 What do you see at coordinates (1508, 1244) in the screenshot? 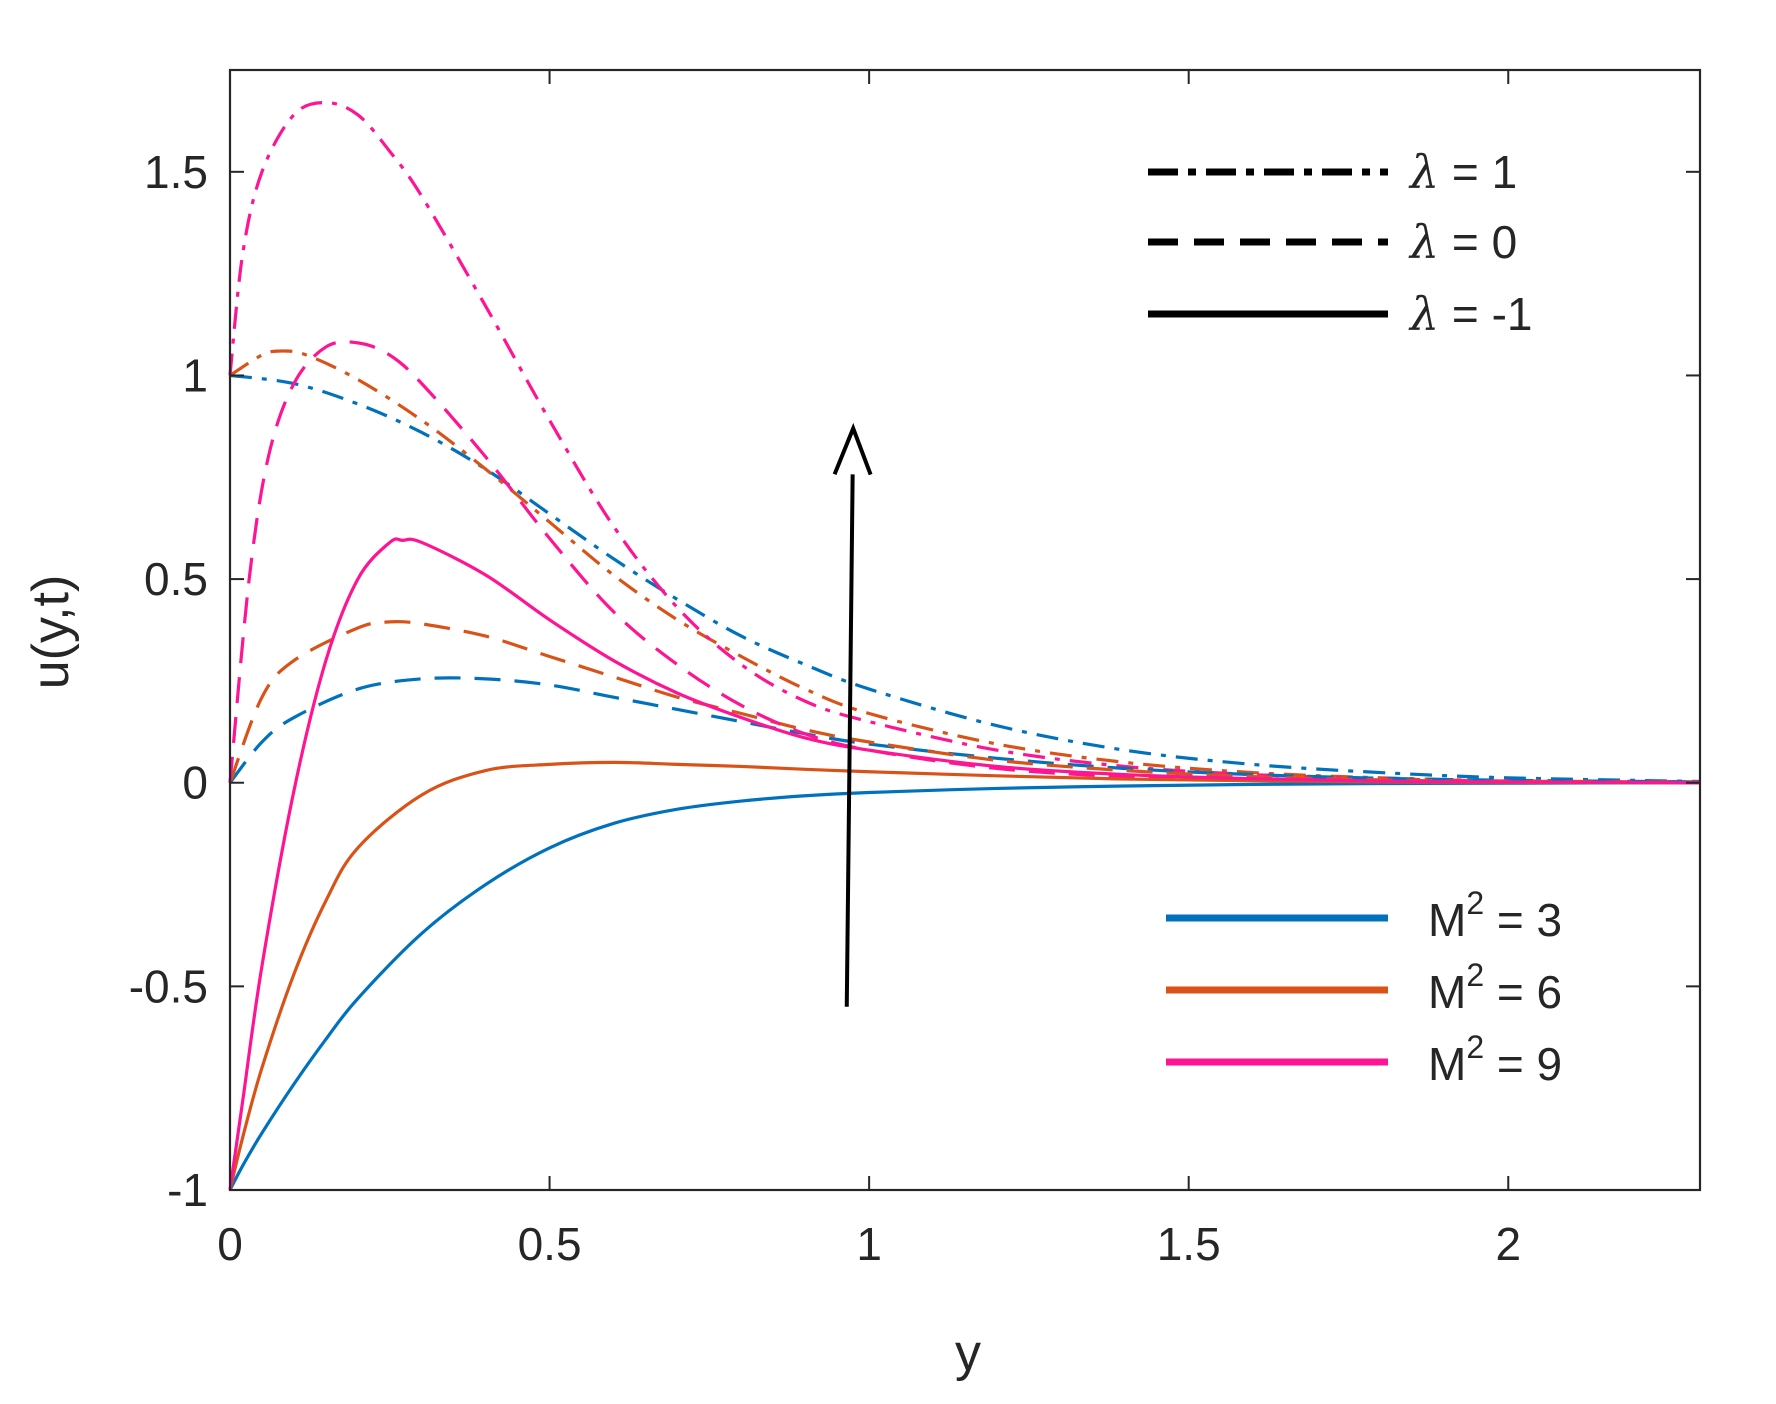
I see `x-tick-label: 2` at bounding box center [1508, 1244].